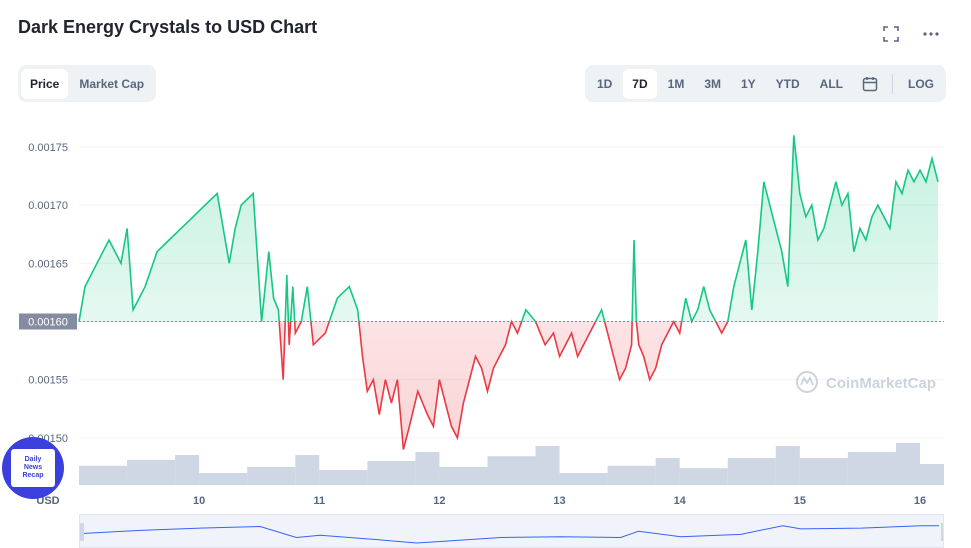  What do you see at coordinates (892, 83) in the screenshot?
I see `divider` at bounding box center [892, 83].